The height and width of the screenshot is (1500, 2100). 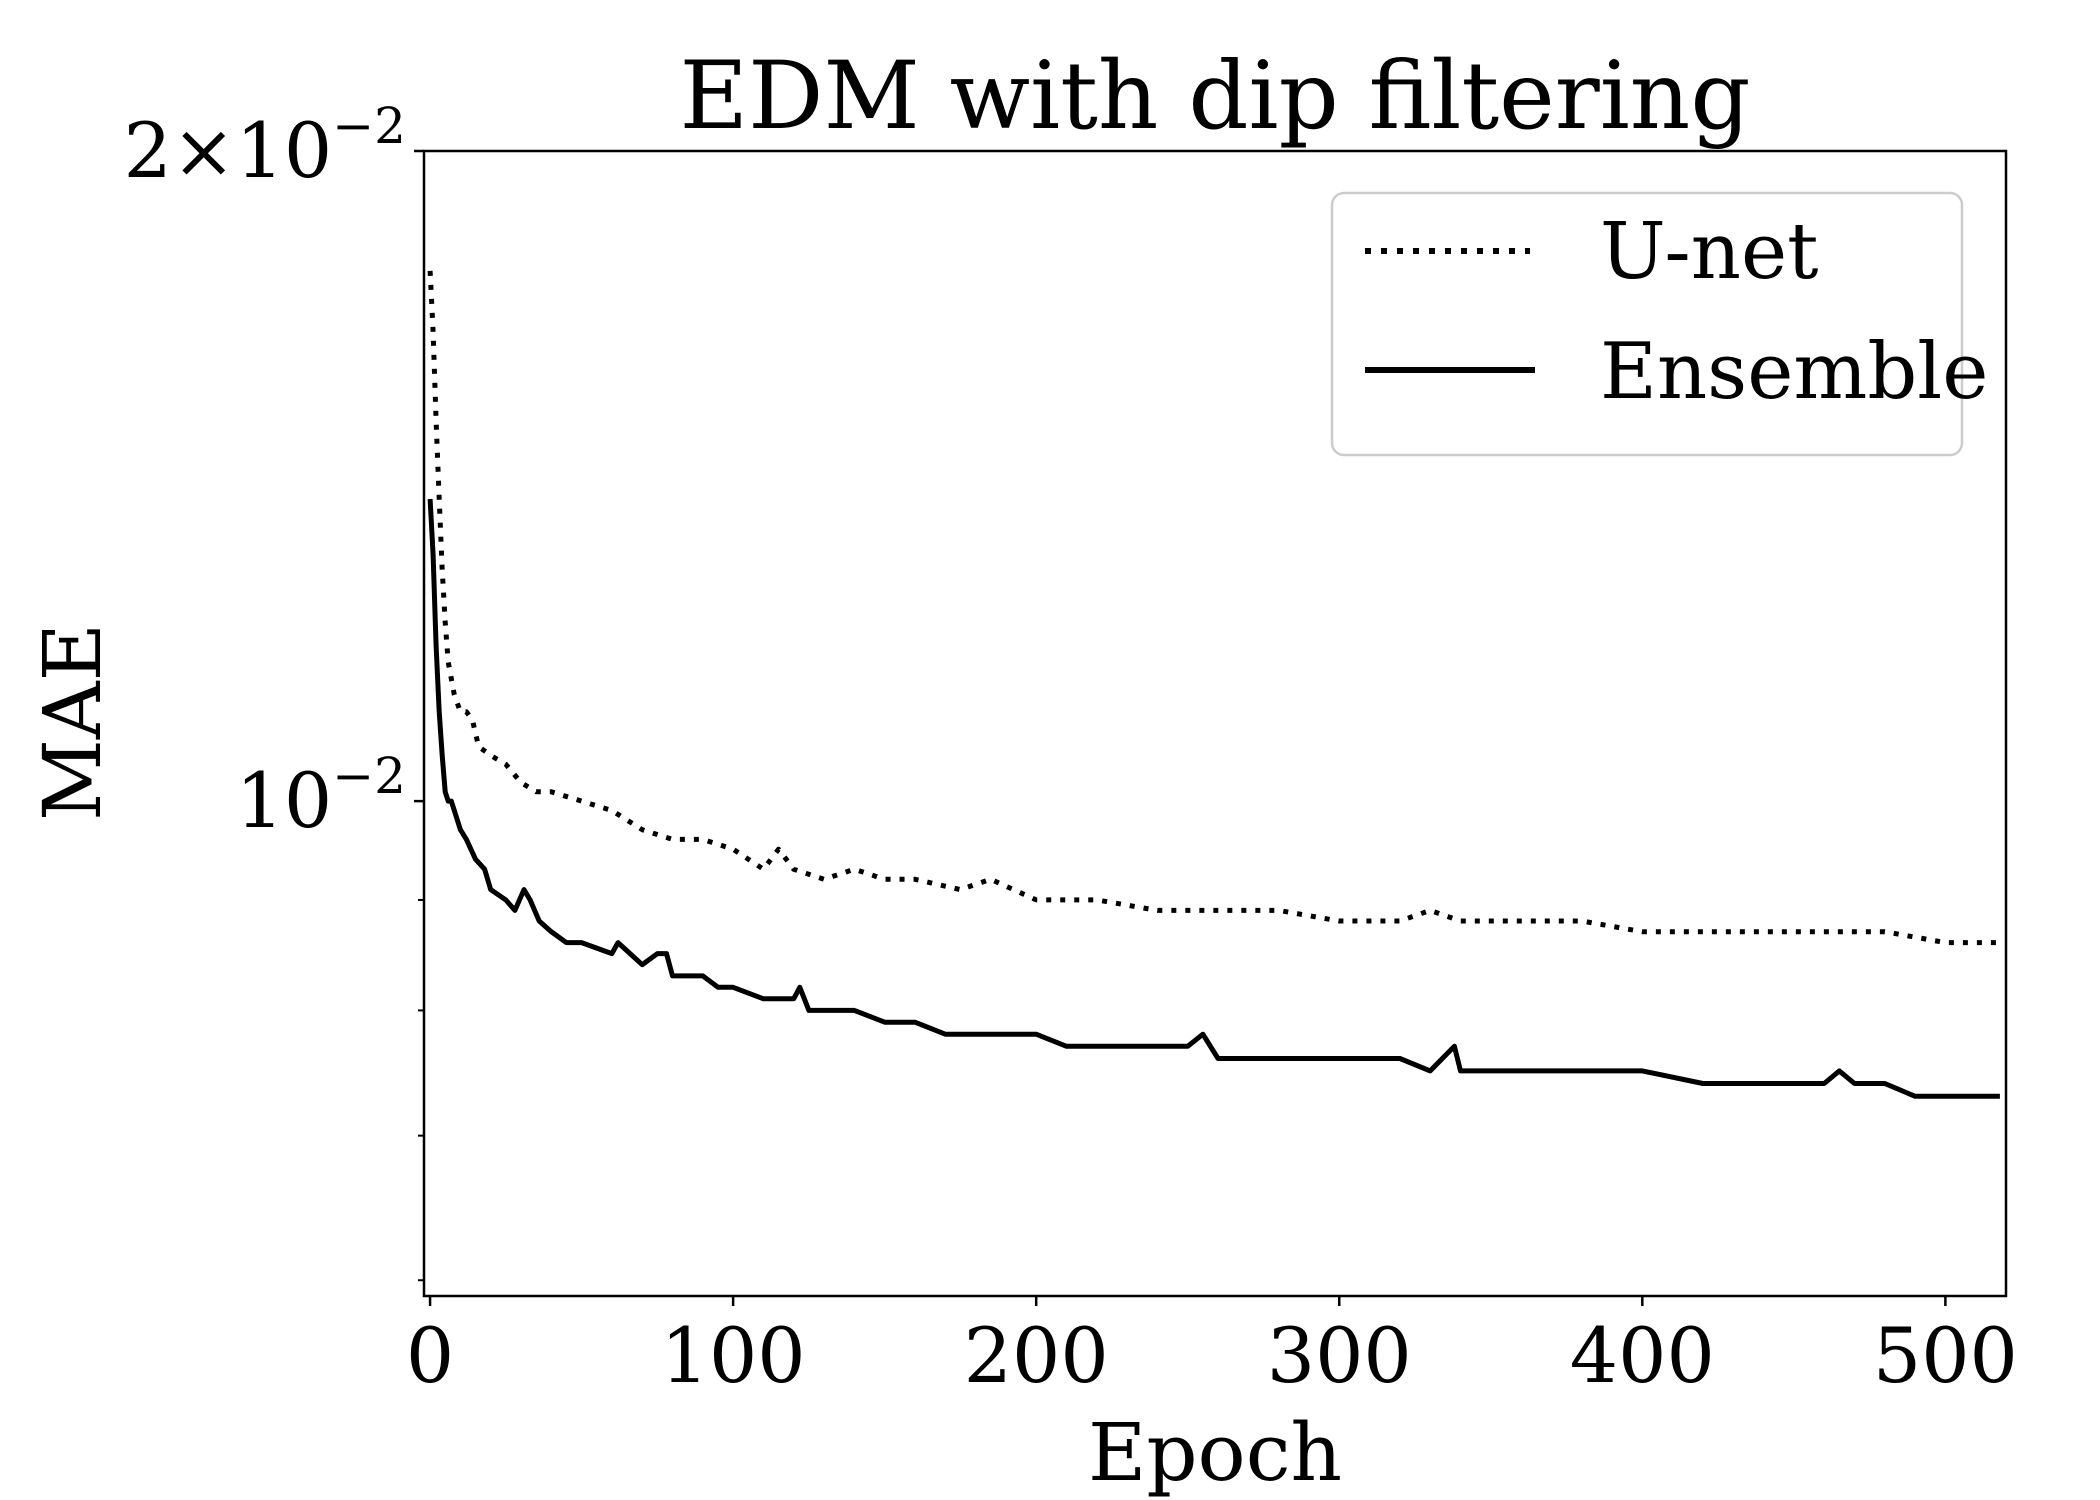 I want to click on chart-title: EDM with dip filtering, so click(x=1215, y=96).